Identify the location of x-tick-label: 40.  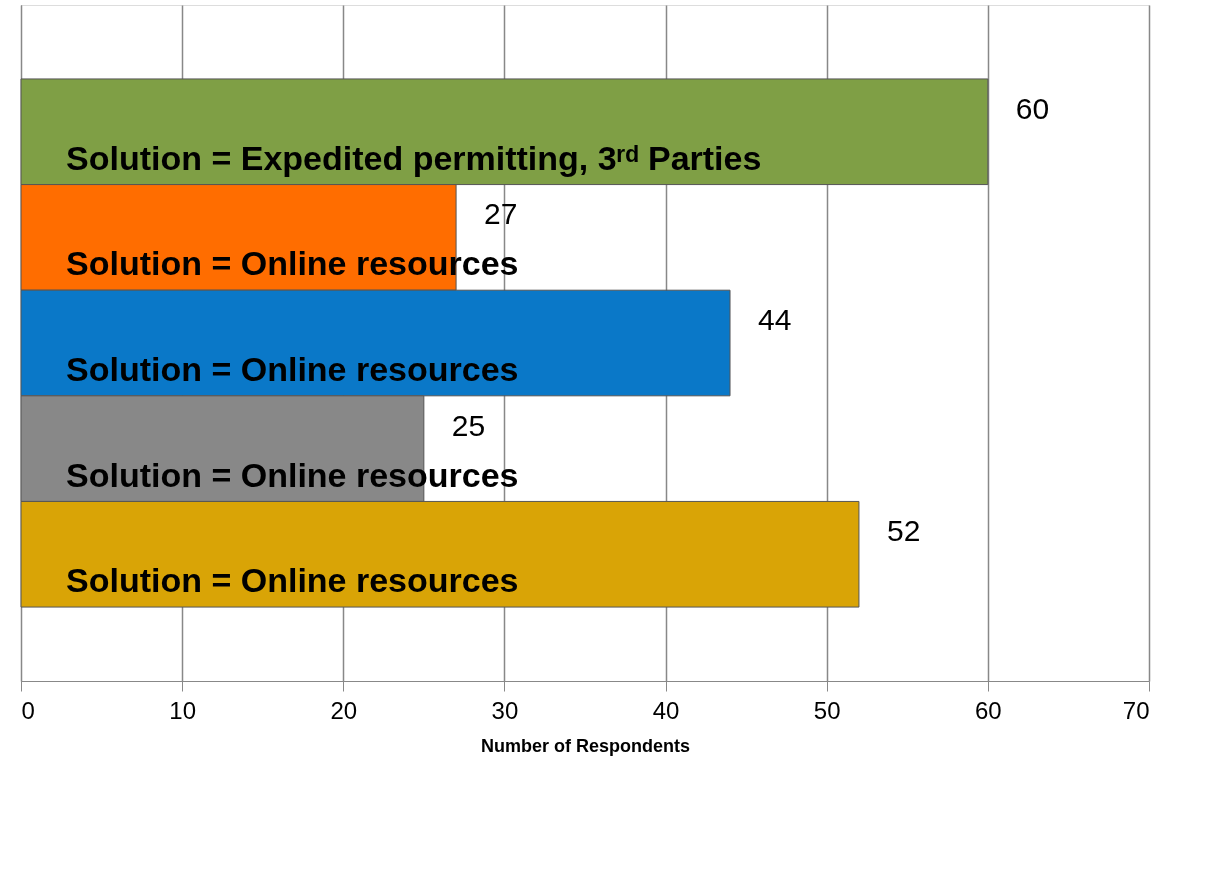
(666, 710).